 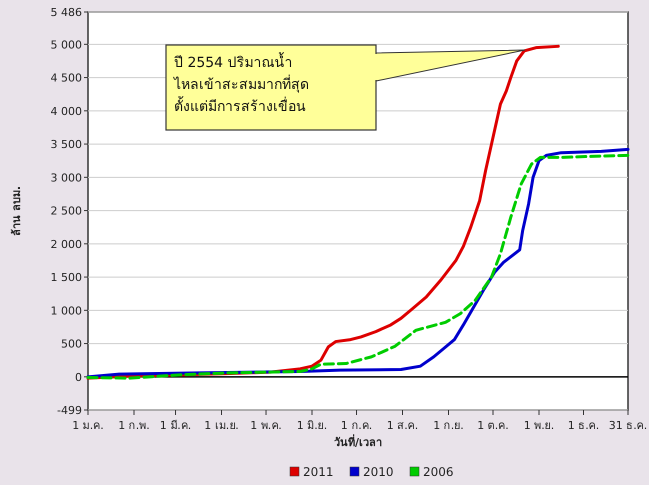 What do you see at coordinates (66, 277) in the screenshot?
I see `y-tick-label: 1 500` at bounding box center [66, 277].